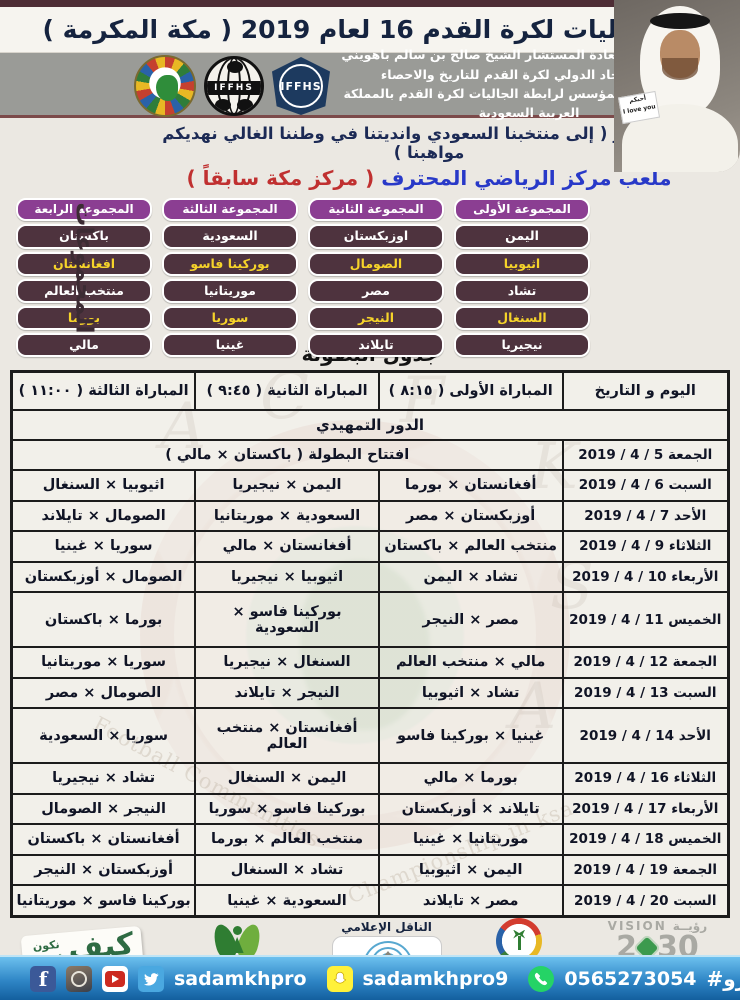 The image size is (740, 1000). I want to click on team-pill: اليمن, so click(522, 236).